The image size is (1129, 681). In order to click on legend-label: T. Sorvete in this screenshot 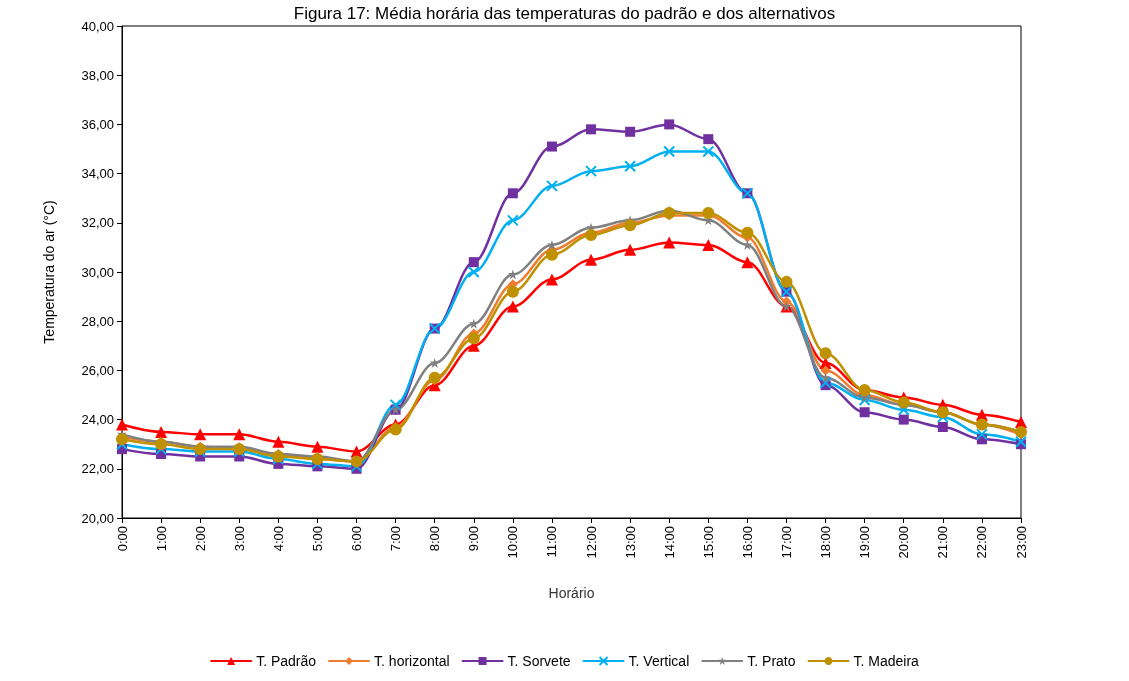, I will do `click(539, 661)`.